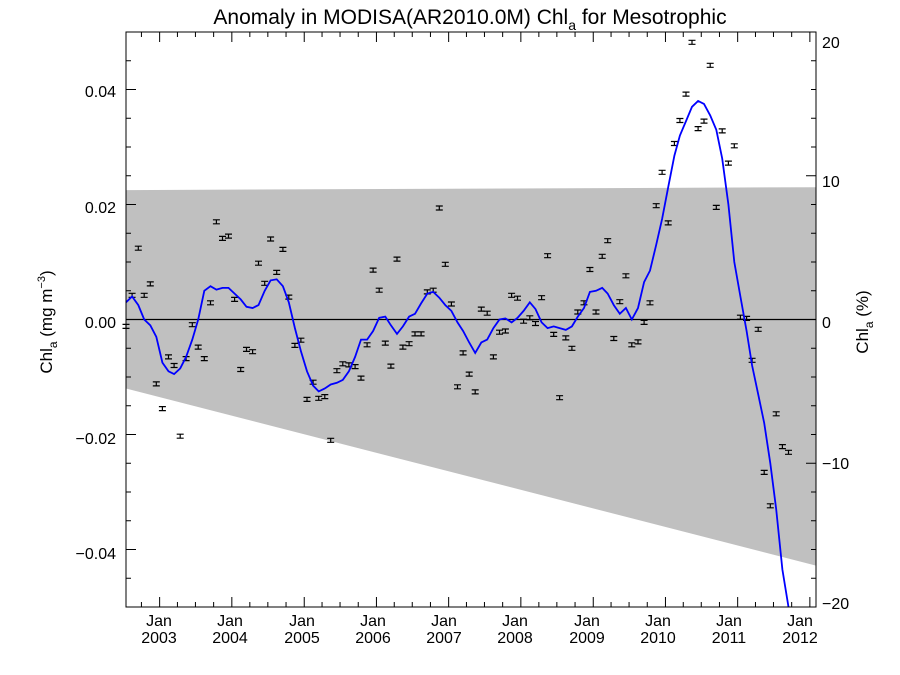  Describe the element at coordinates (230, 630) in the screenshot. I see `x-tick-label: Jan 2004` at that location.